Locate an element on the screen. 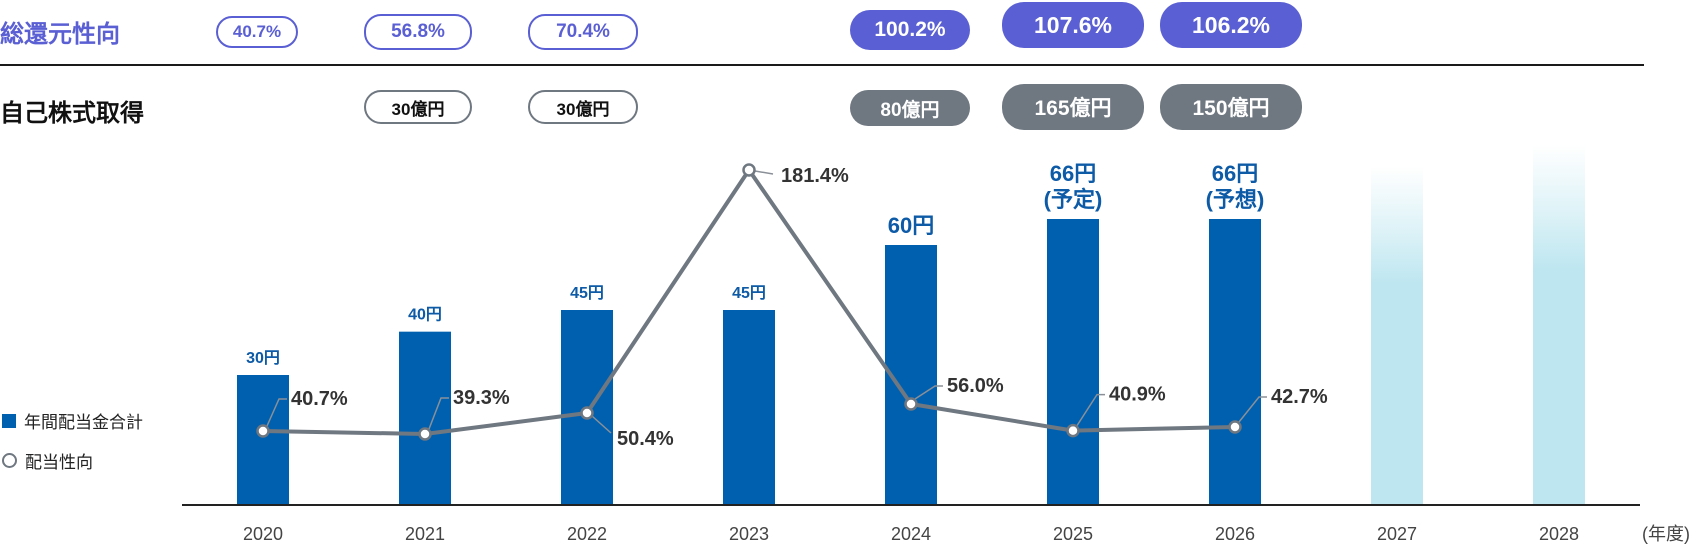  dividend-label: 30円 is located at coordinates (263, 358).